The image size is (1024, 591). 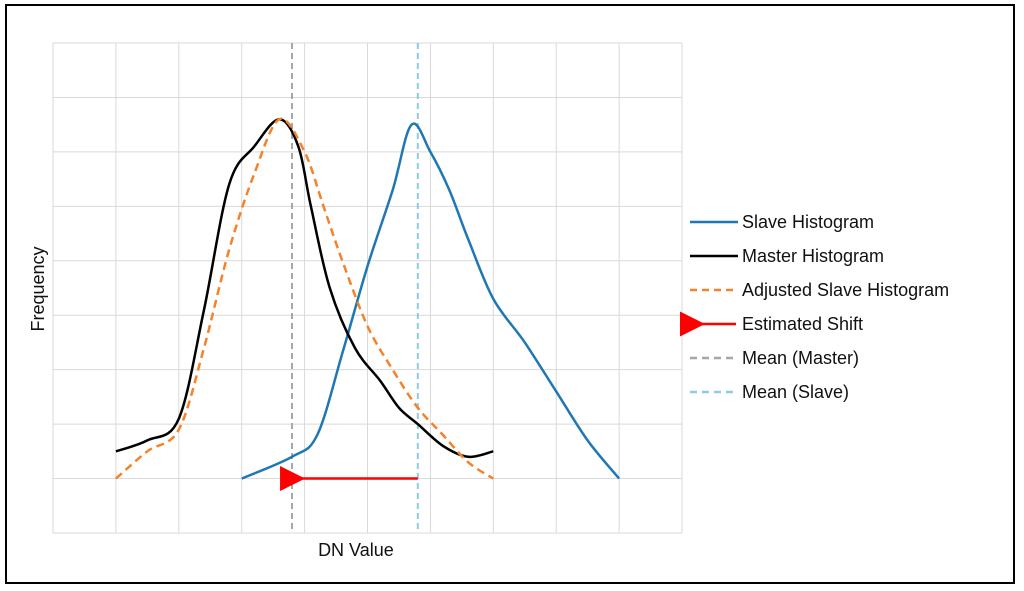 I want to click on legend-label: Master Histogram, so click(x=813, y=256).